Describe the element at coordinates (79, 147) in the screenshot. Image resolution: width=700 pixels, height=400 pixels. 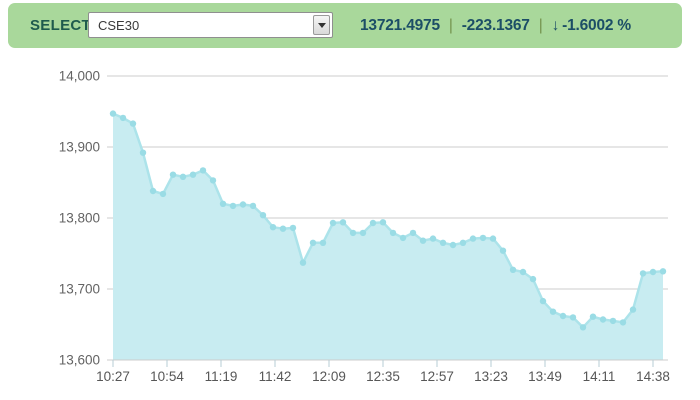
I see `y-axis-label: 13,900` at that location.